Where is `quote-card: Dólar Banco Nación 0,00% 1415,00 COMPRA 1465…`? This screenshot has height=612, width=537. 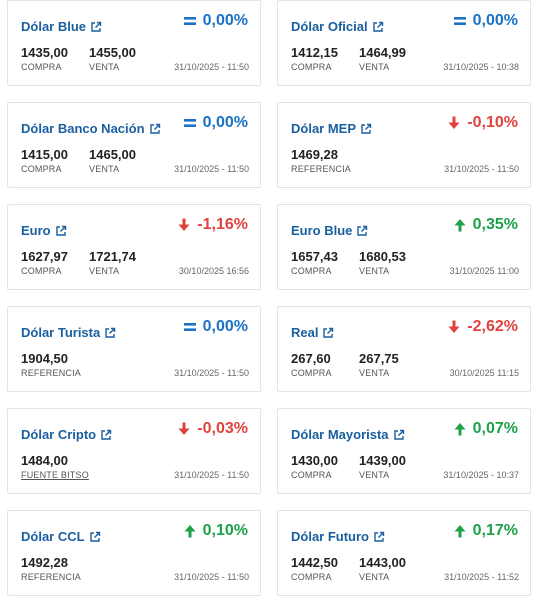
quote-card: Dólar Banco Nación 0,00% 1415,00 COMPRA 1465… is located at coordinates (134, 145).